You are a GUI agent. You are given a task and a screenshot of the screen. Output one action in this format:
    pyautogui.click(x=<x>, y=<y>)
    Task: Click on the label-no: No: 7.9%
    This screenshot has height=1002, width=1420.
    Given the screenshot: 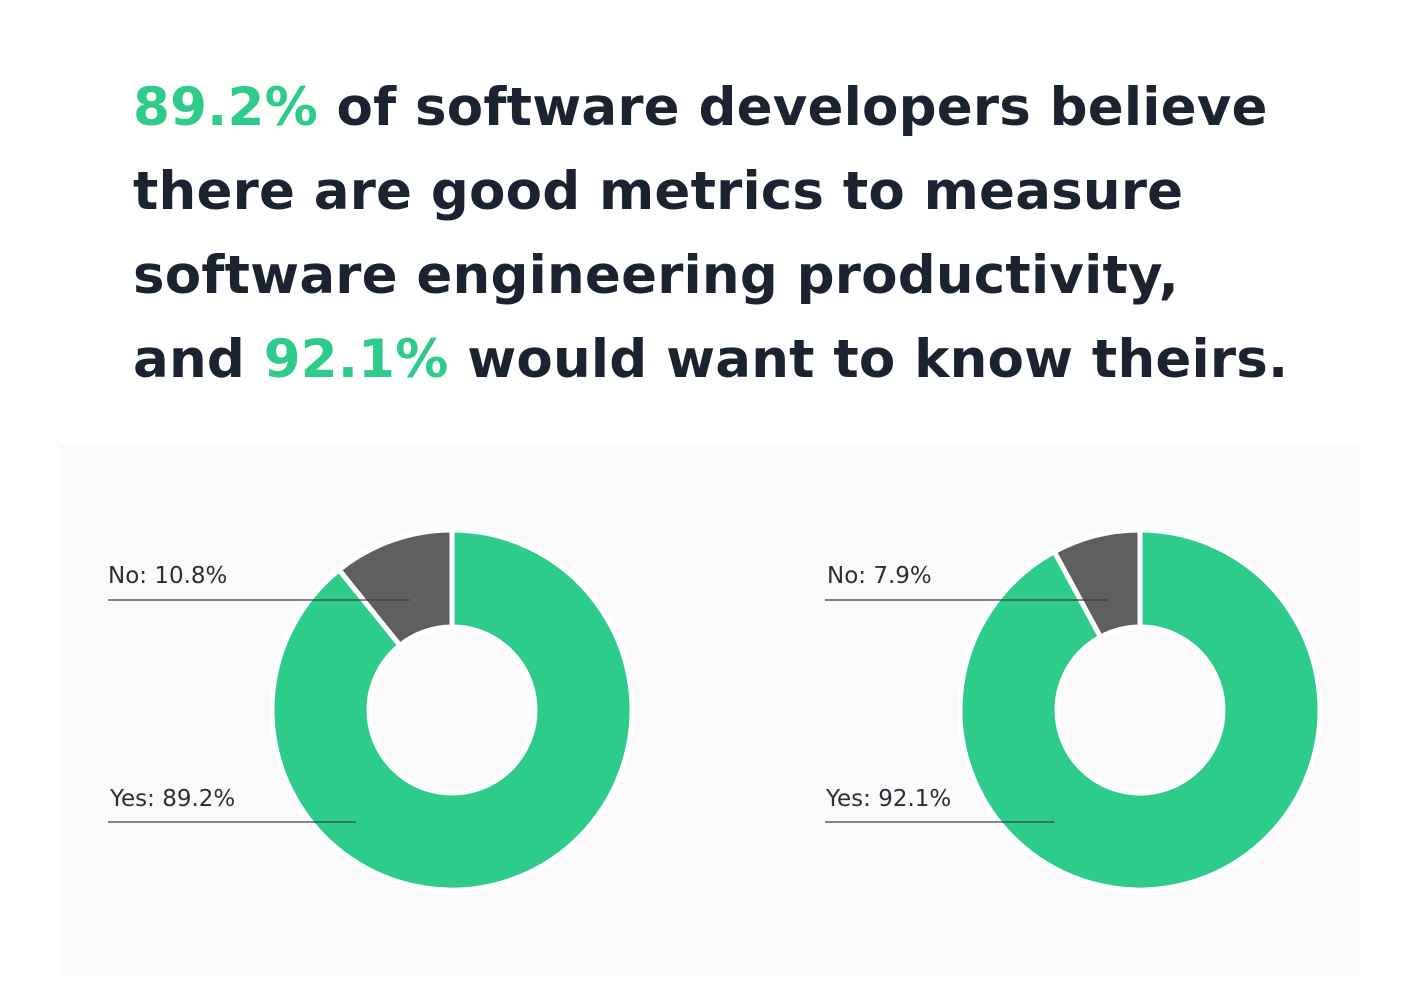 What is the action you would take?
    pyautogui.click(x=879, y=576)
    